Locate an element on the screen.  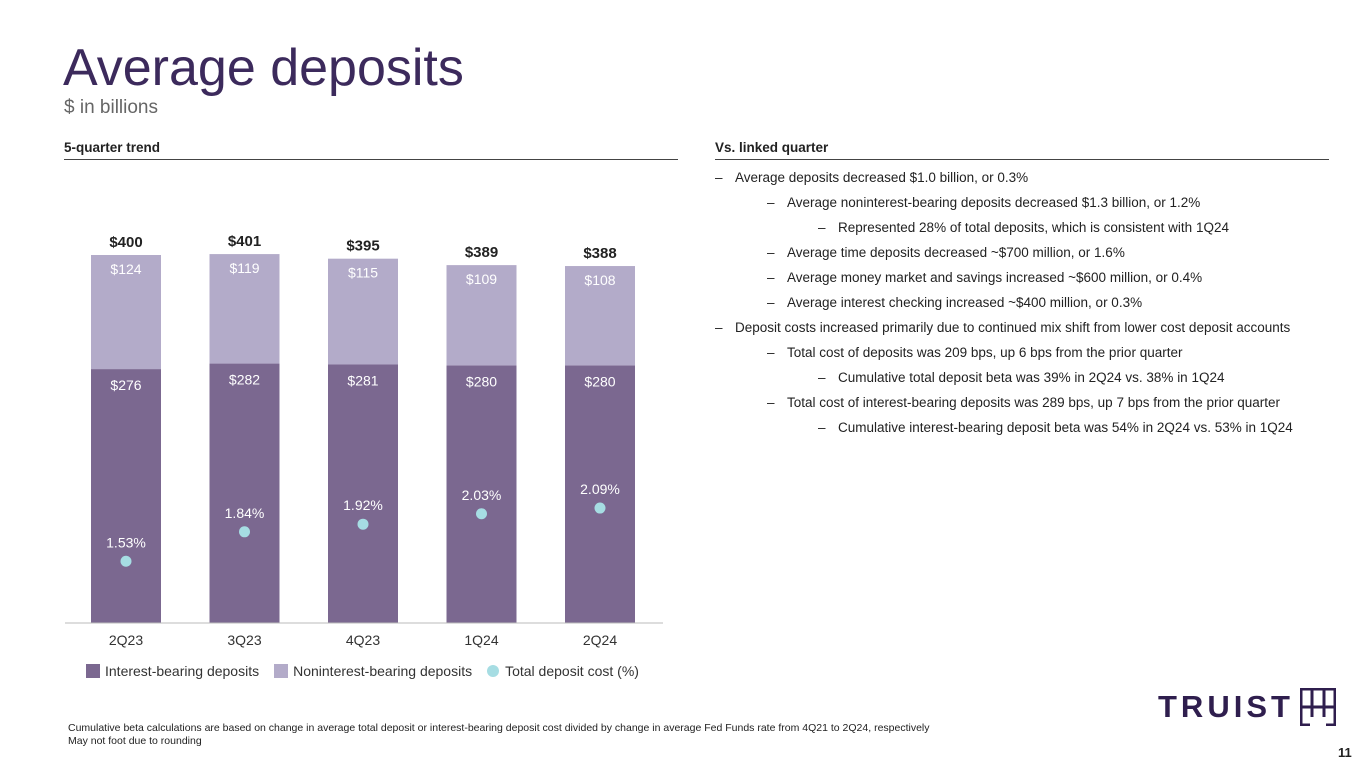
label-noninterest-bearing: $119 is located at coordinates (244, 268).